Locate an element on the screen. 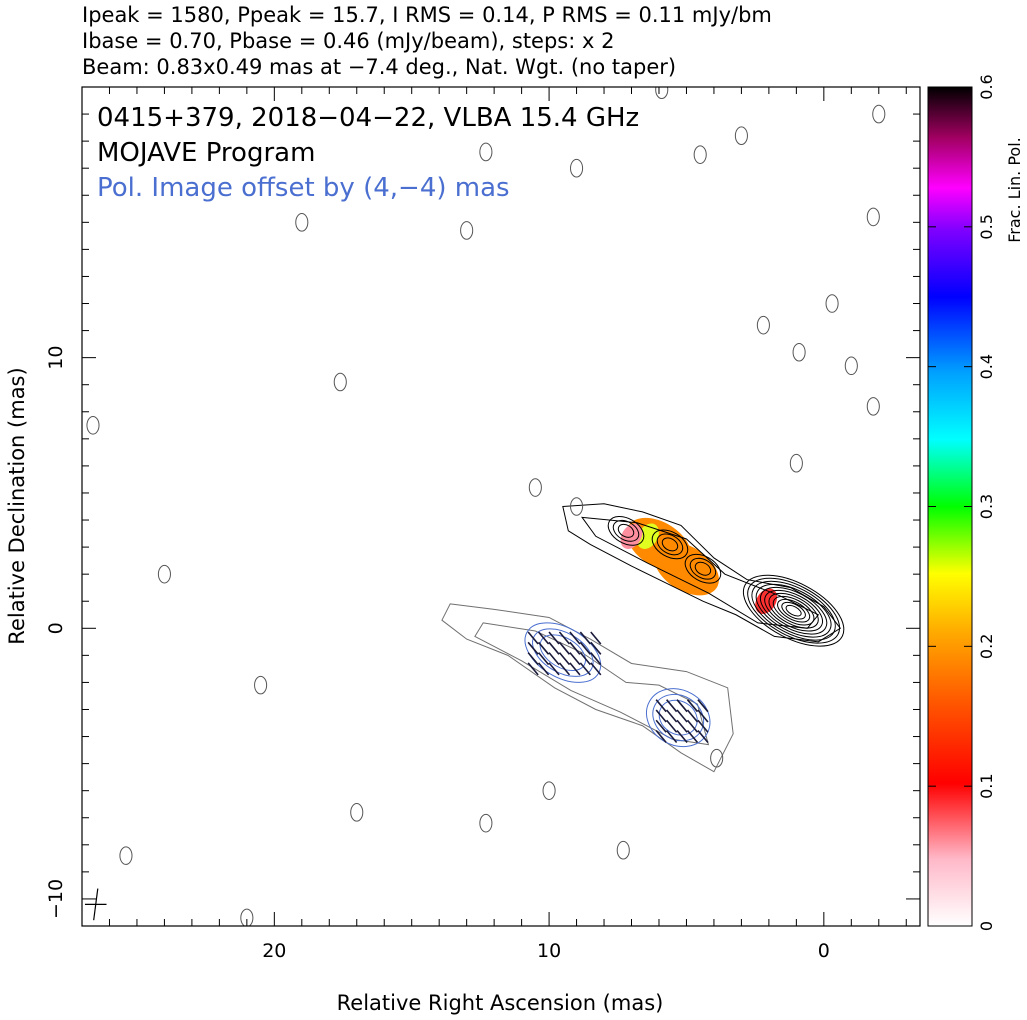 Image resolution: width=1027 pixels, height=1020 pixels. stokes-i-contour is located at coordinates (702, 573).